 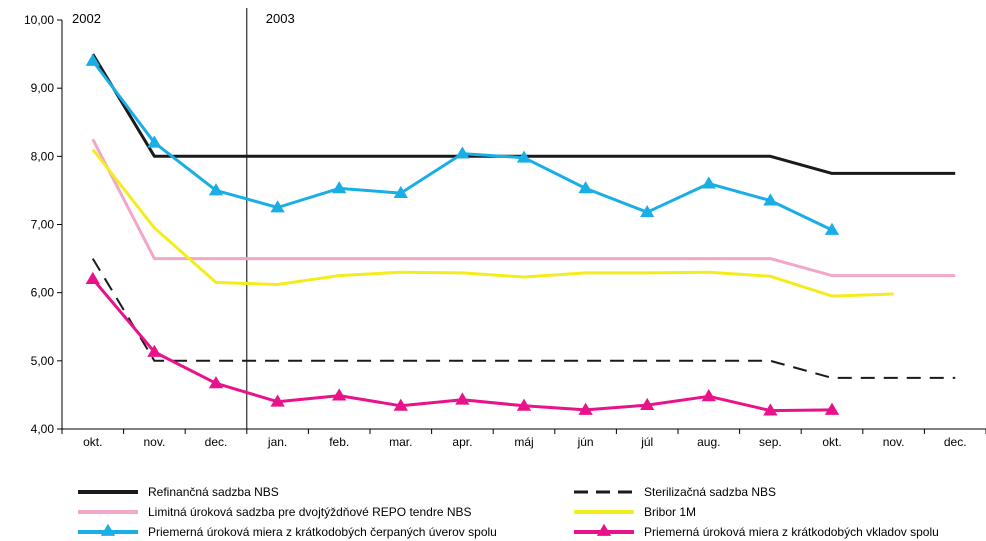 What do you see at coordinates (39, 20) in the screenshot?
I see `y-tick-label: 10,00` at bounding box center [39, 20].